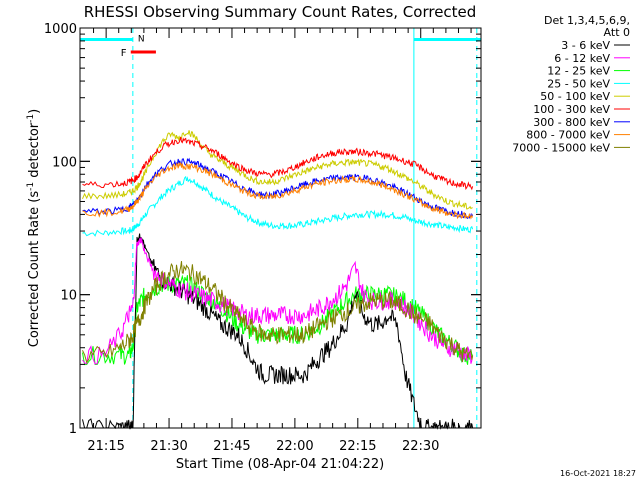  Describe the element at coordinates (617, 32) in the screenshot. I see `legend-header-line: Att 0` at that location.